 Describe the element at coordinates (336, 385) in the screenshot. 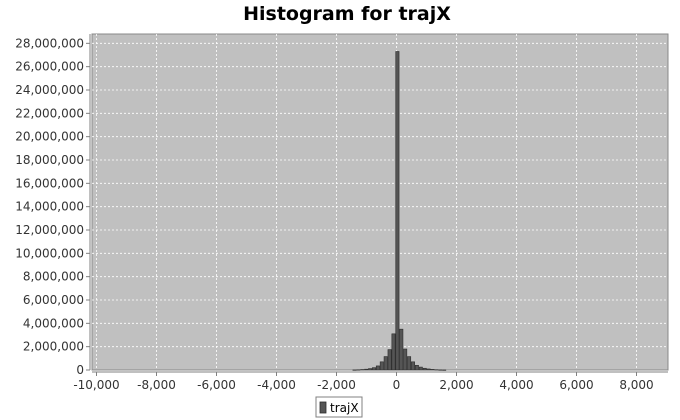

I see `x-tick-label: -2,000` at that location.